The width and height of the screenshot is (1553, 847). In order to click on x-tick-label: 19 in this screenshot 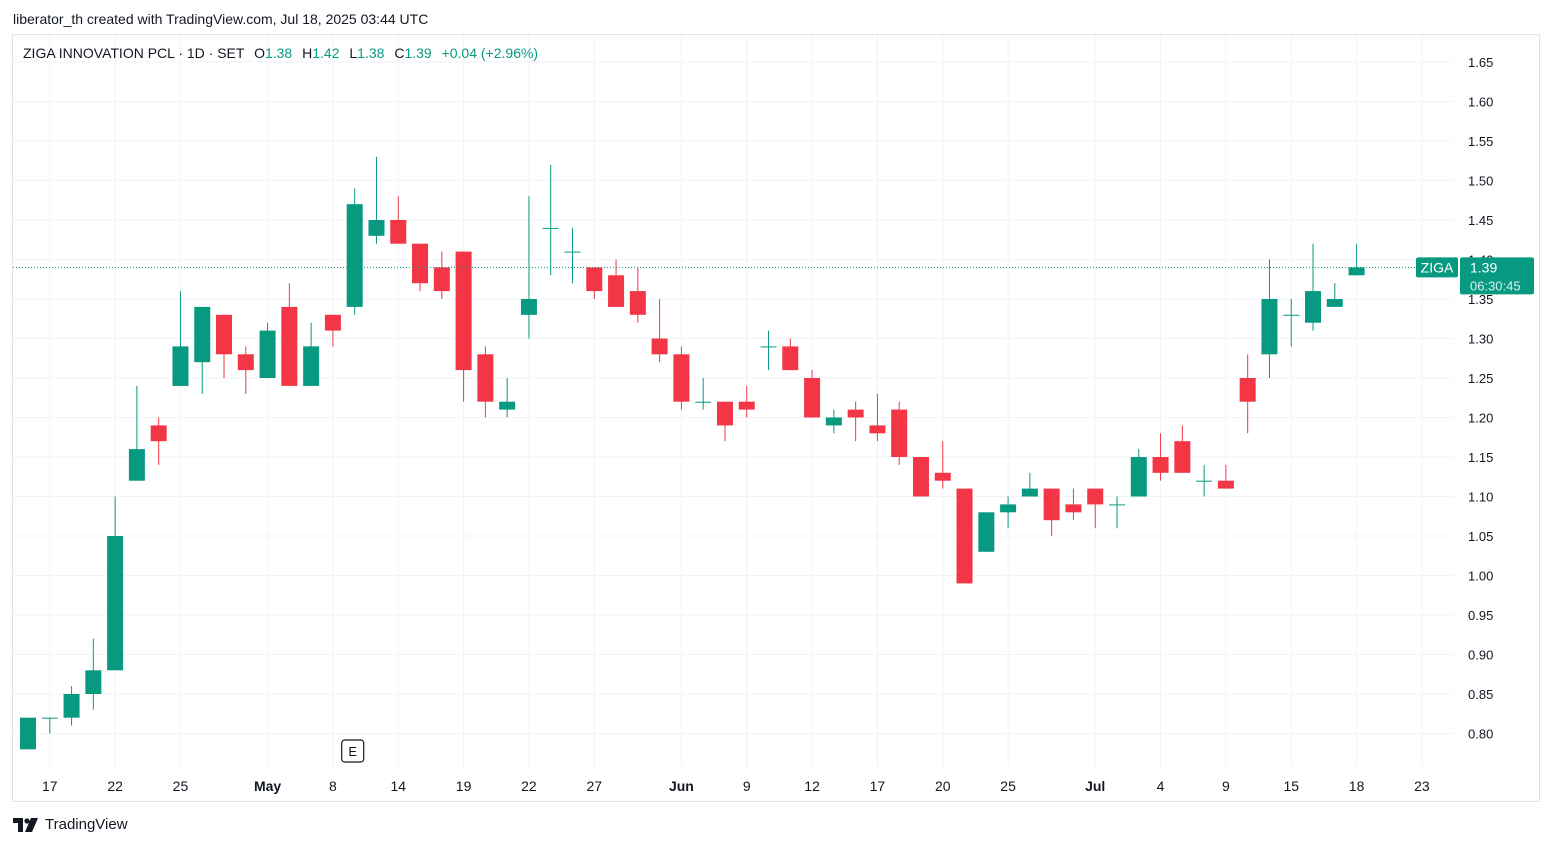, I will do `click(464, 786)`.